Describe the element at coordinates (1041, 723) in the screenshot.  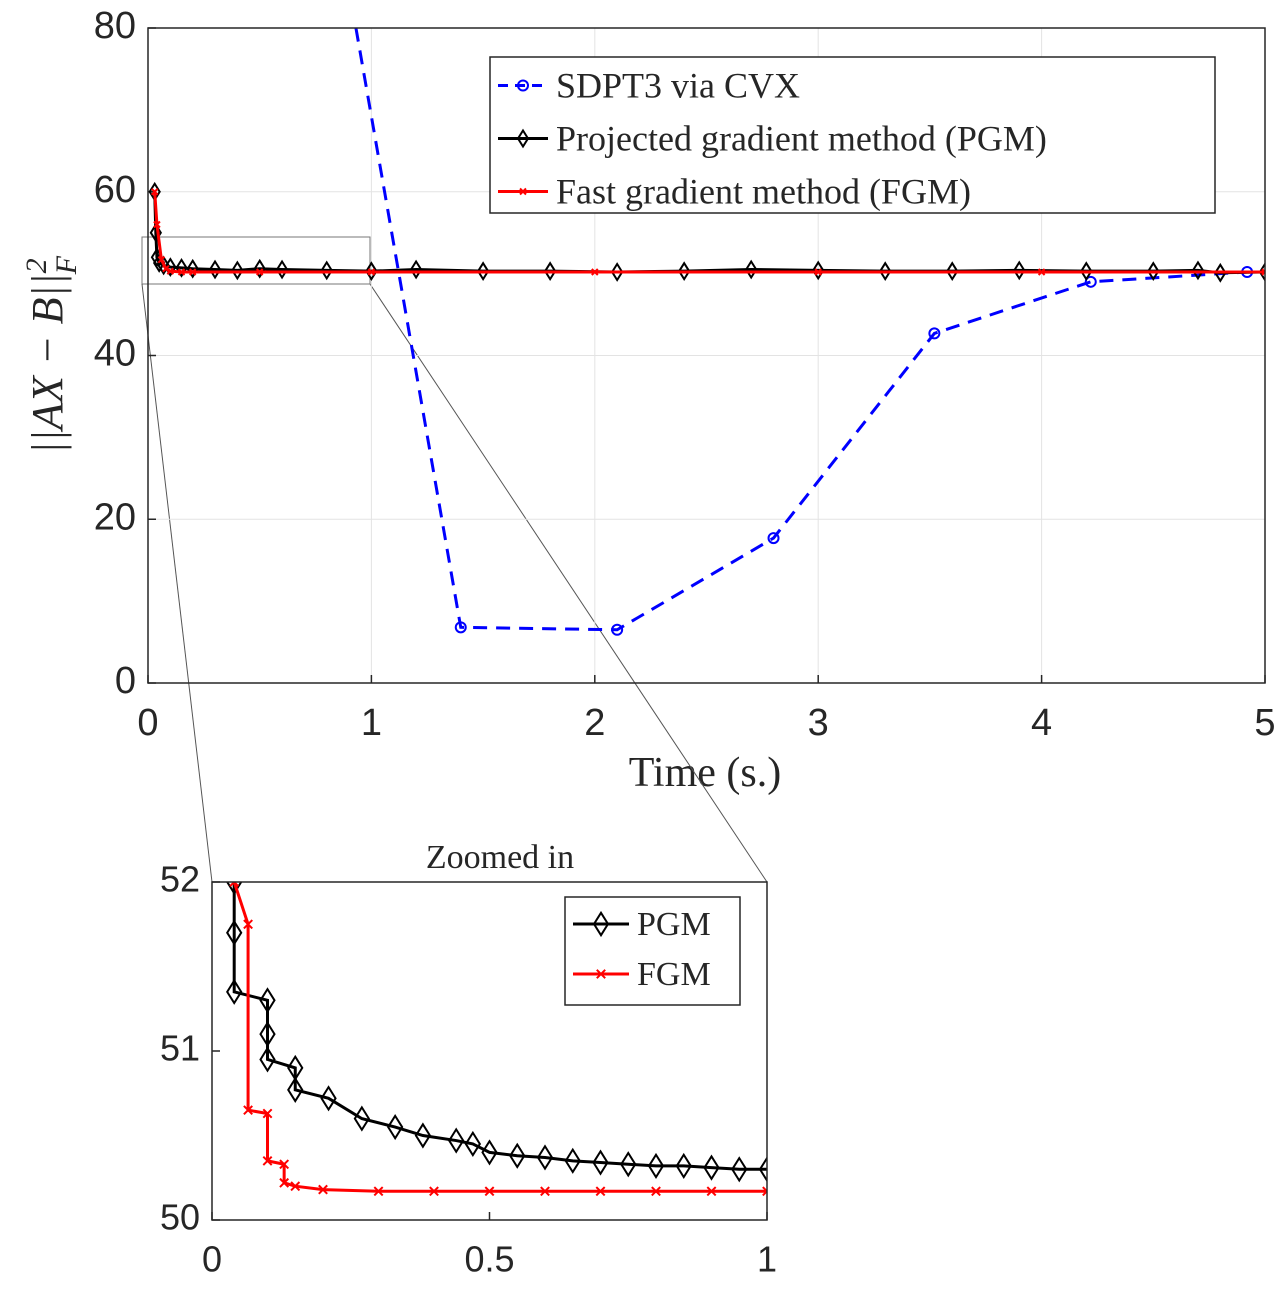
I see `x-tick-label: 4` at that location.